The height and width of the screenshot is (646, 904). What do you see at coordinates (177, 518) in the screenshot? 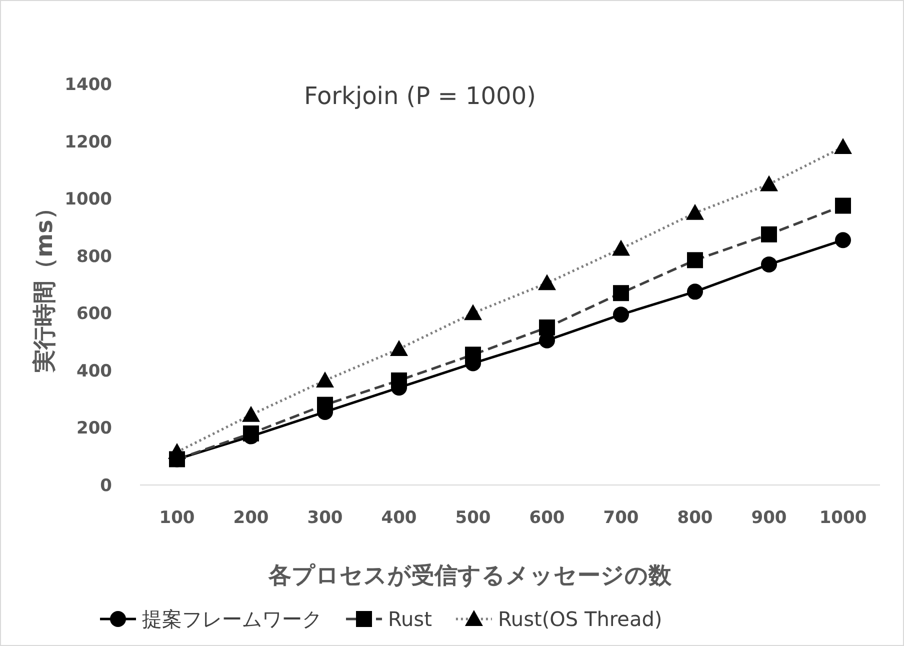
I see `x-tick-label: 100` at bounding box center [177, 518].